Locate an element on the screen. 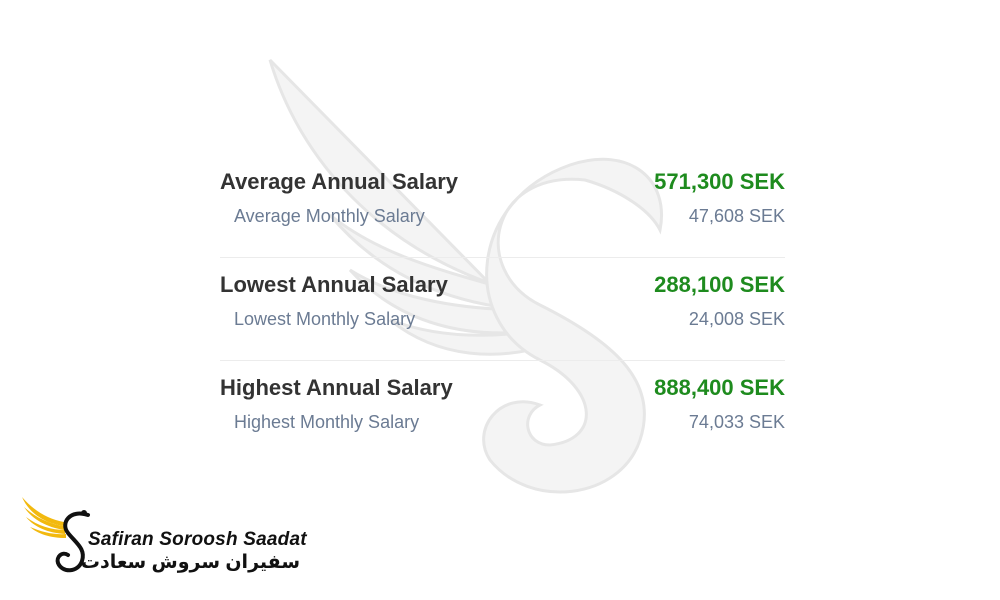 This screenshot has height=600, width=1000. monthly-value: 24,008 SEK is located at coordinates (736, 319).